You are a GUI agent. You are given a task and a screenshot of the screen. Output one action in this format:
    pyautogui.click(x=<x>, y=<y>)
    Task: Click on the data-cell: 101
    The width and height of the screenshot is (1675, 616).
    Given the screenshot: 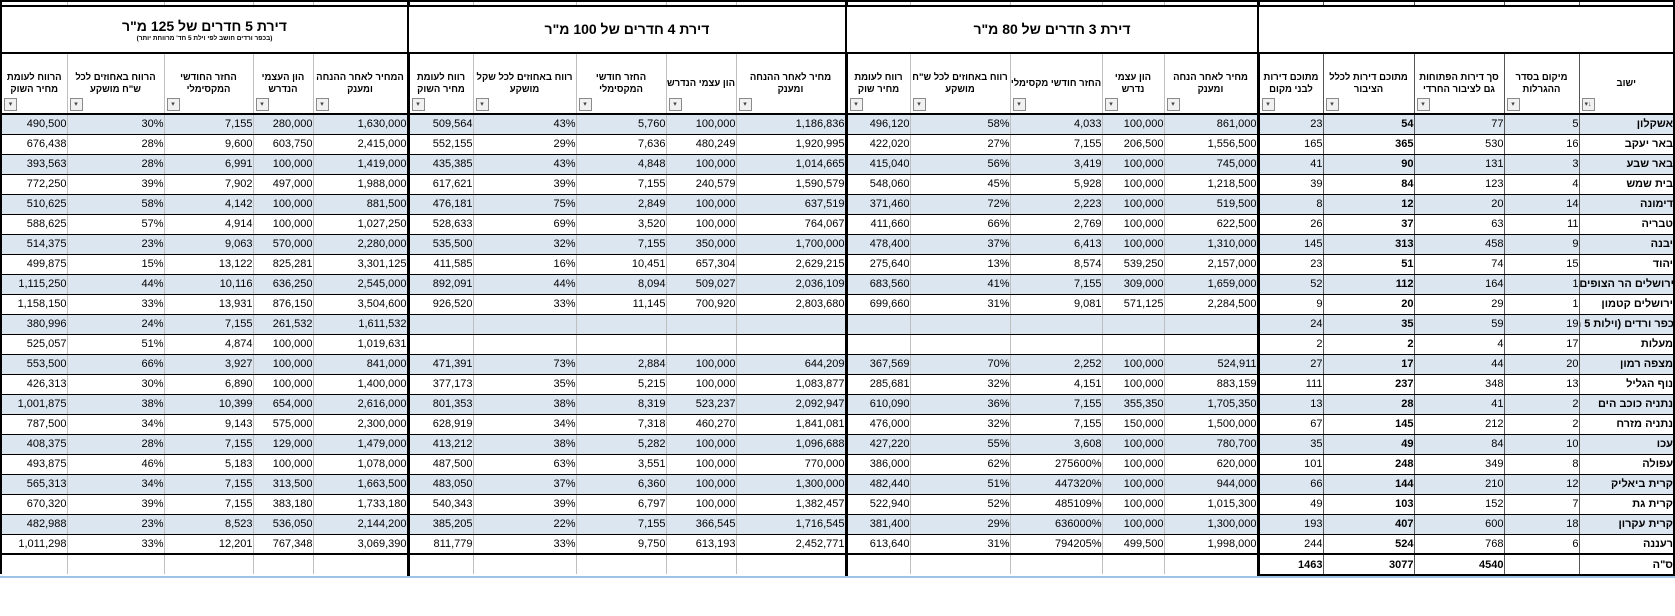 What is the action you would take?
    pyautogui.click(x=1291, y=464)
    